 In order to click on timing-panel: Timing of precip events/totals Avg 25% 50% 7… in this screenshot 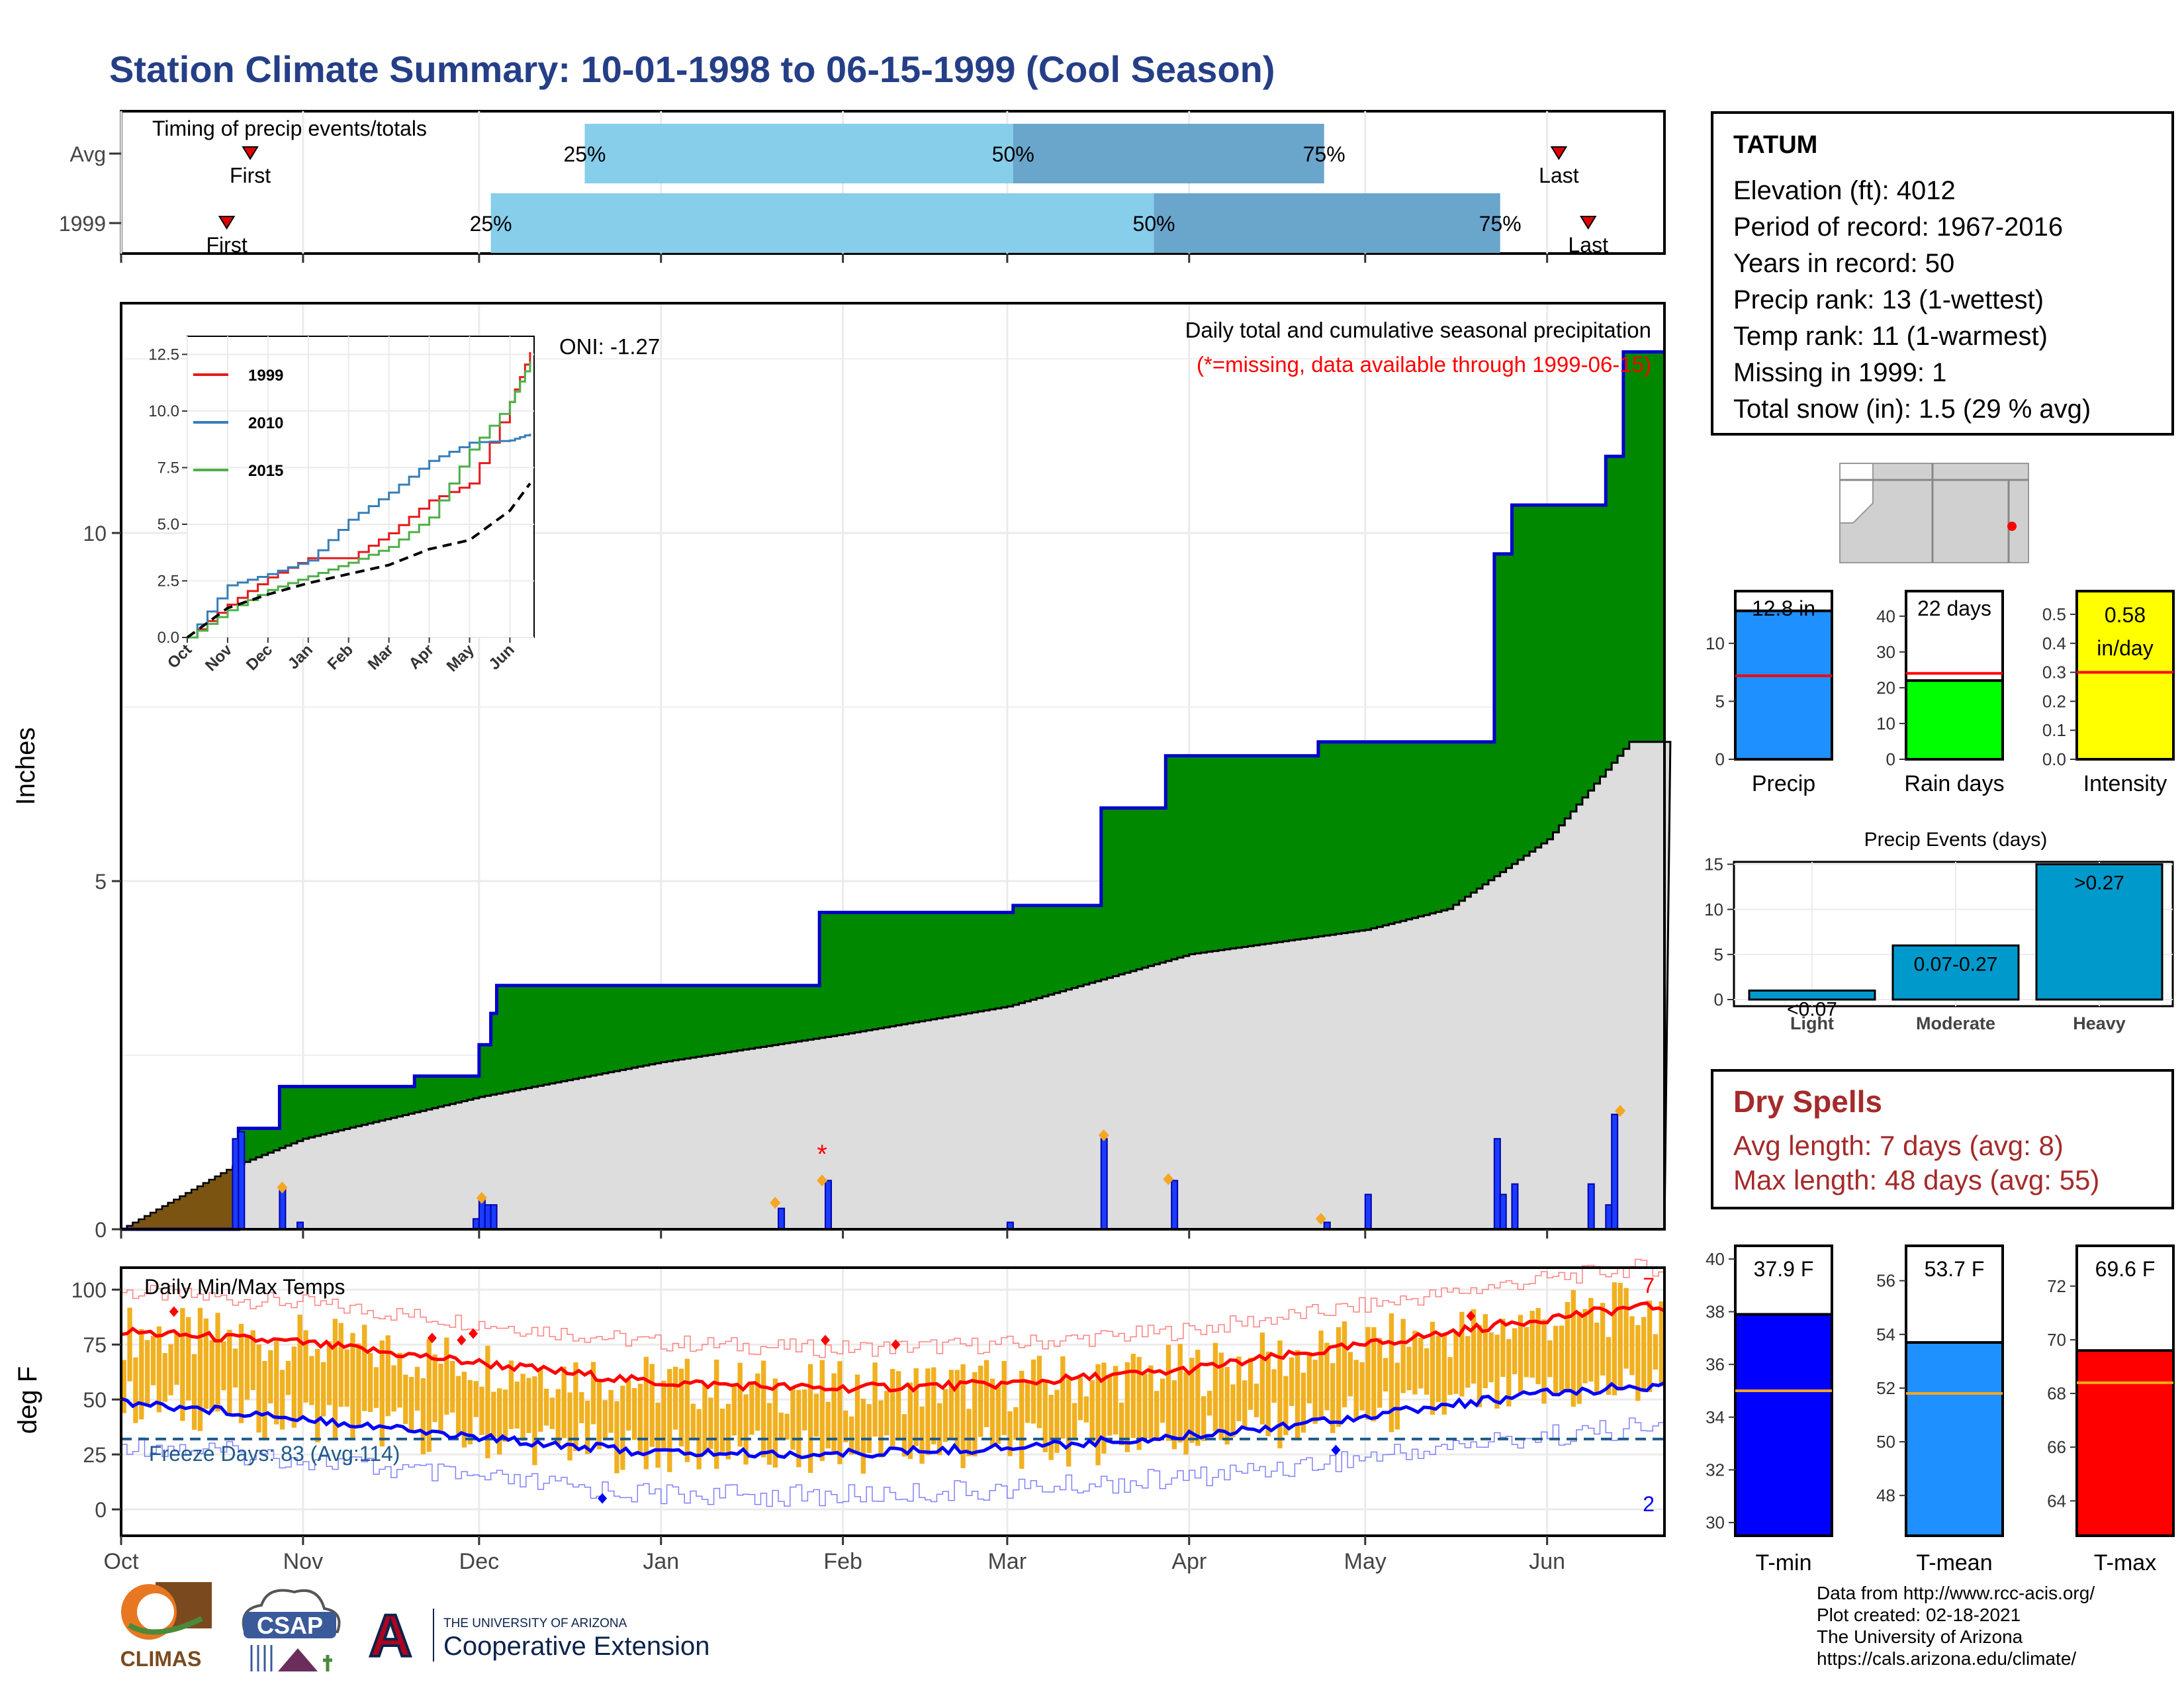, I will do `click(876, 184)`.